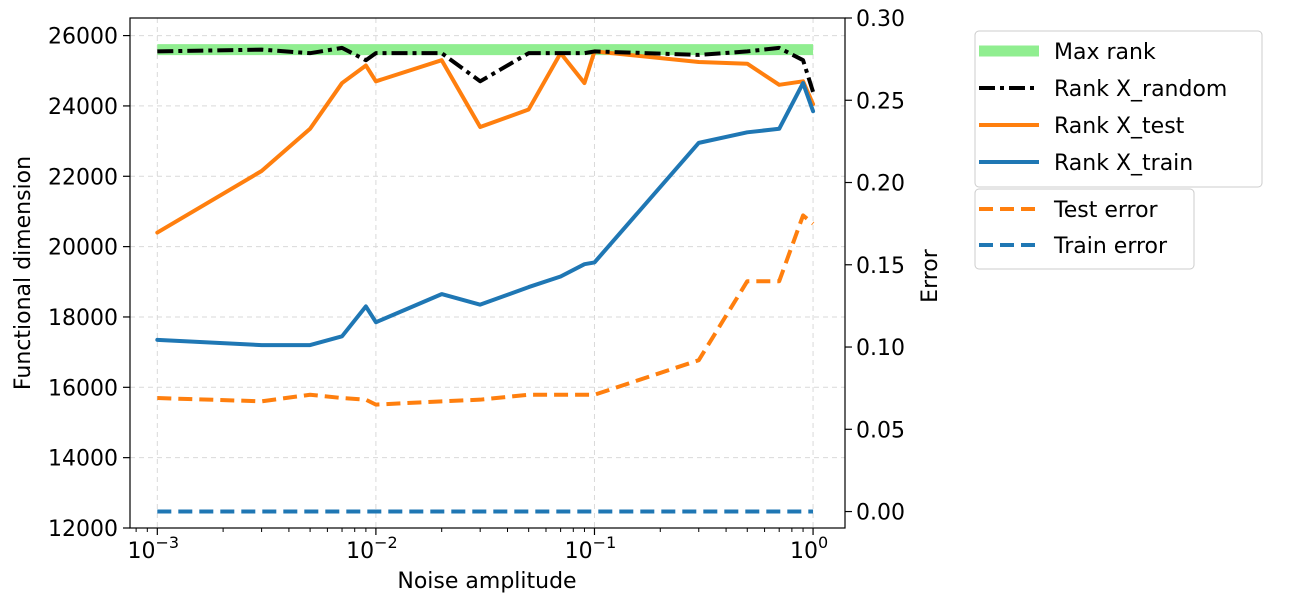 Image resolution: width=1300 pixels, height=600 pixels. What do you see at coordinates (83, 107) in the screenshot?
I see `y-left-tick-label: 24000` at bounding box center [83, 107].